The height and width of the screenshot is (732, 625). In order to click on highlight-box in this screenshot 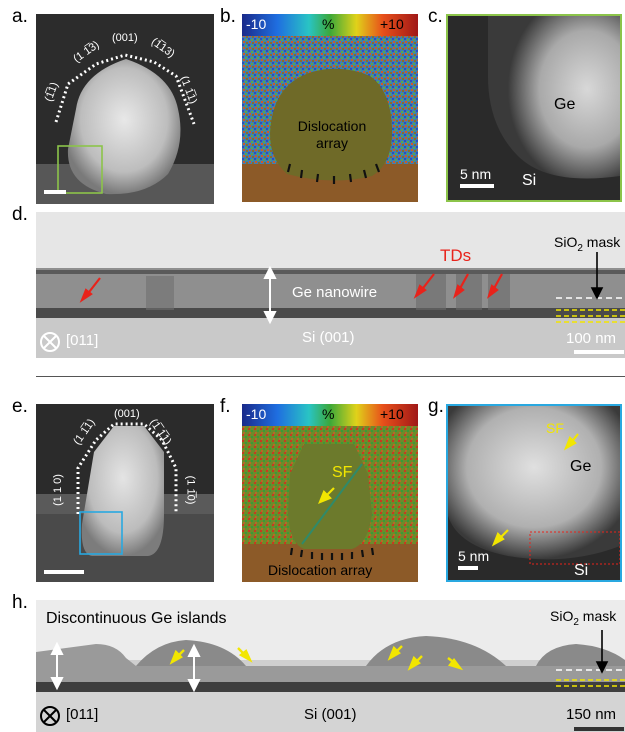, I will do `click(574, 548)`.